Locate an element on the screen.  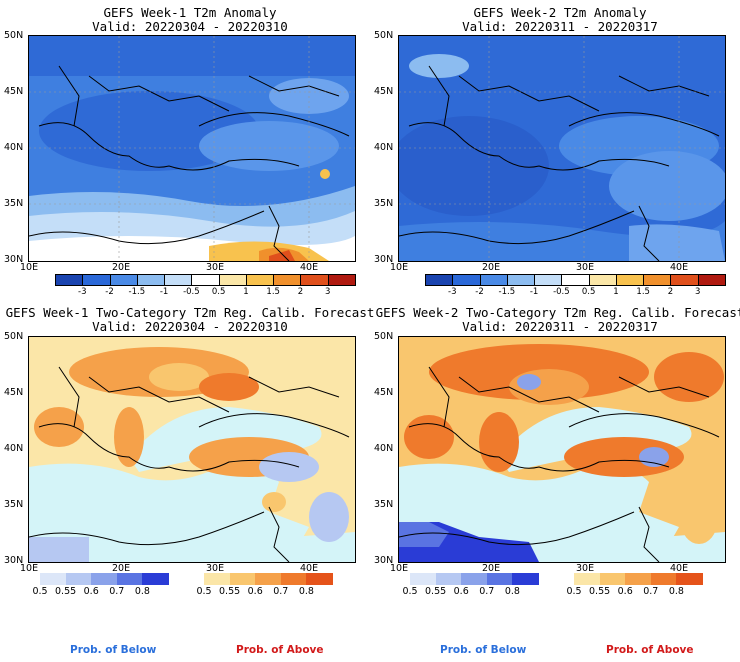
panel-valid-date: Valid: 20220311 - 20220317 is located at coordinates (560, 326).